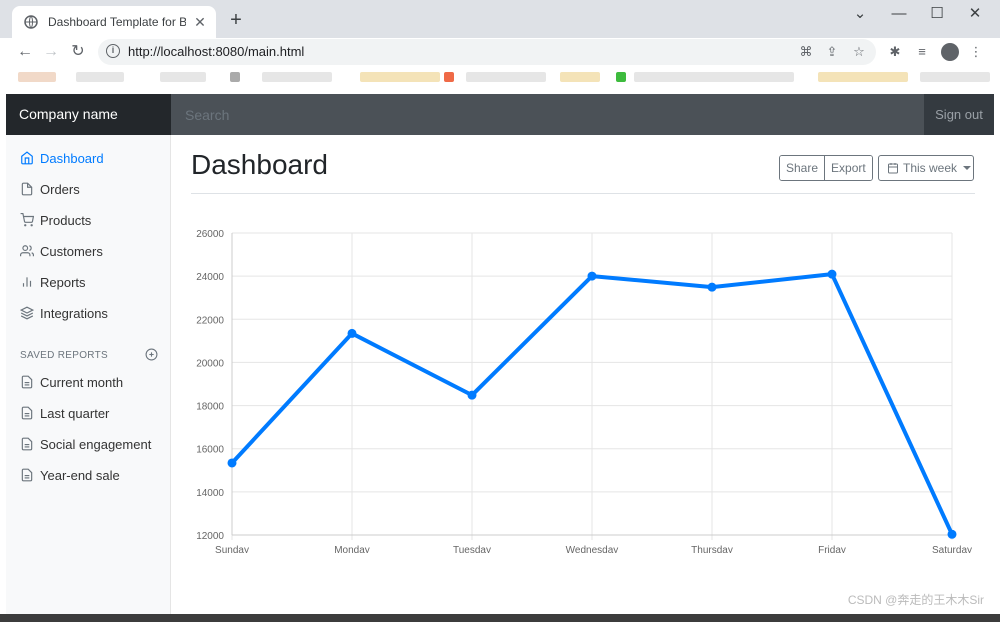  Describe the element at coordinates (27, 282) in the screenshot. I see `bar-chart-icon` at that location.